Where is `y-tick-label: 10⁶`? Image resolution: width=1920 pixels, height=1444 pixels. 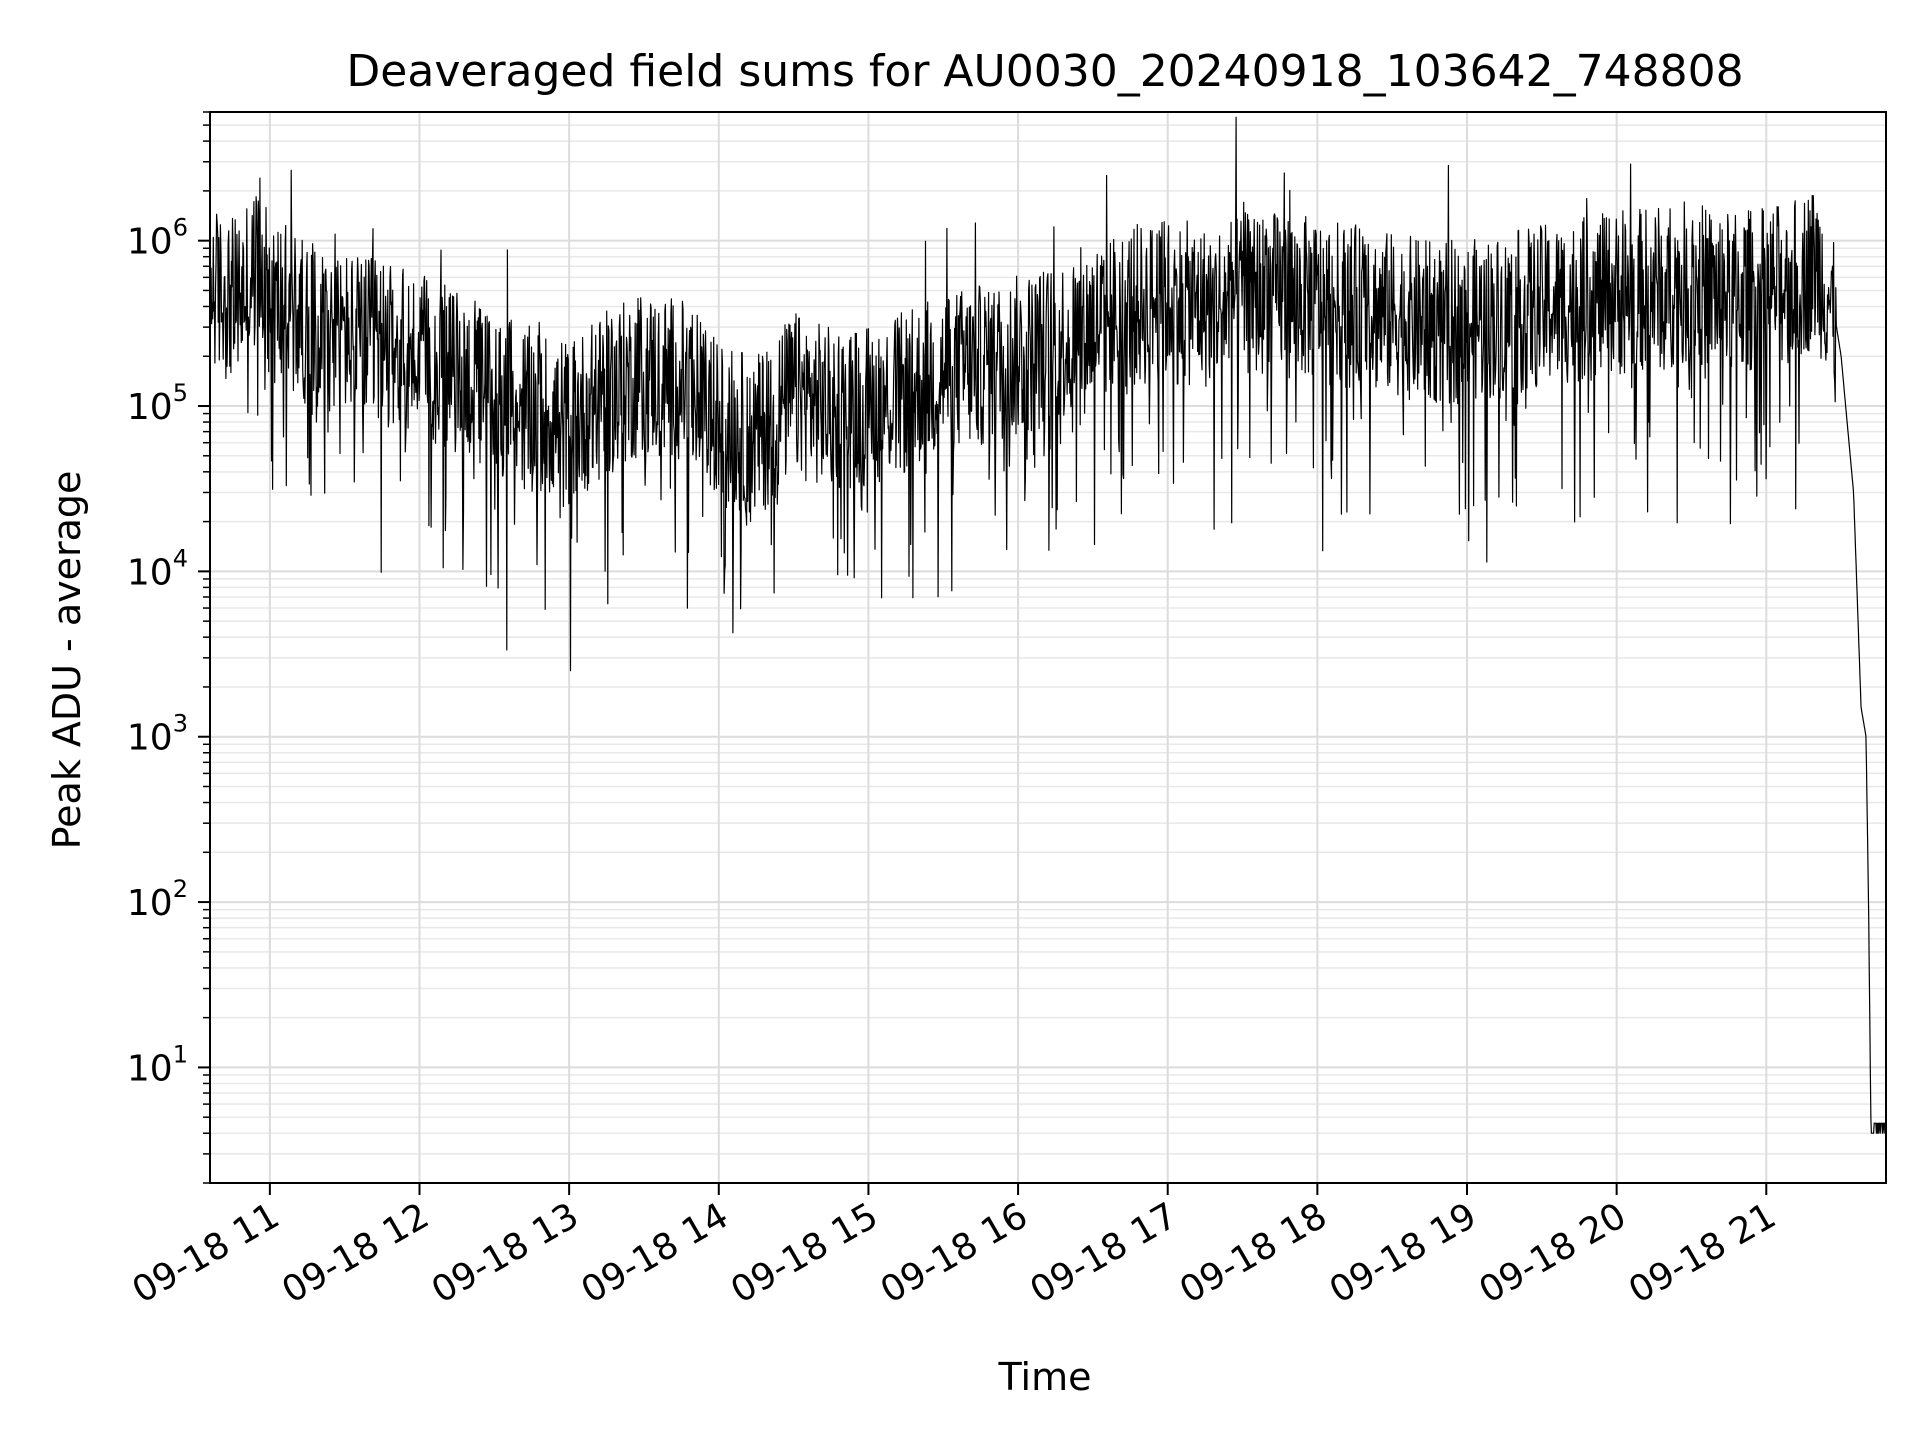 y-tick-label: 10⁶ is located at coordinates (157, 238).